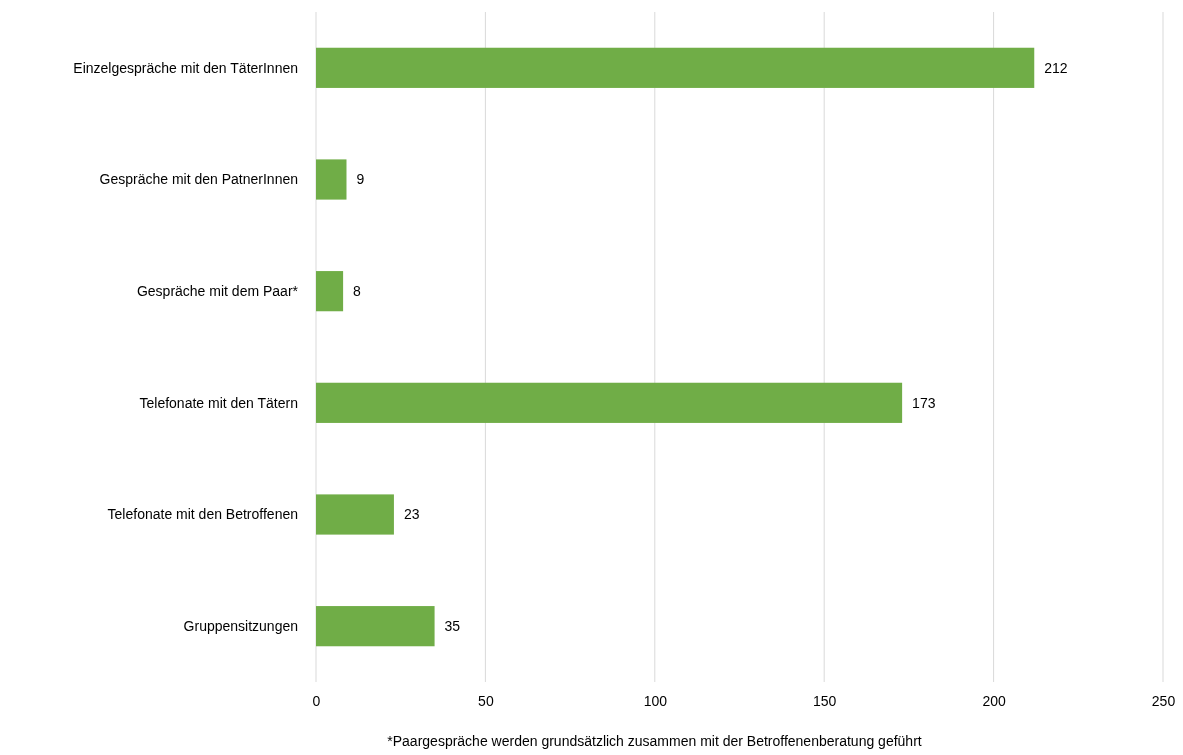  What do you see at coordinates (202, 514) in the screenshot?
I see `y-tick-label: Telefonate mit den Betroffenen` at bounding box center [202, 514].